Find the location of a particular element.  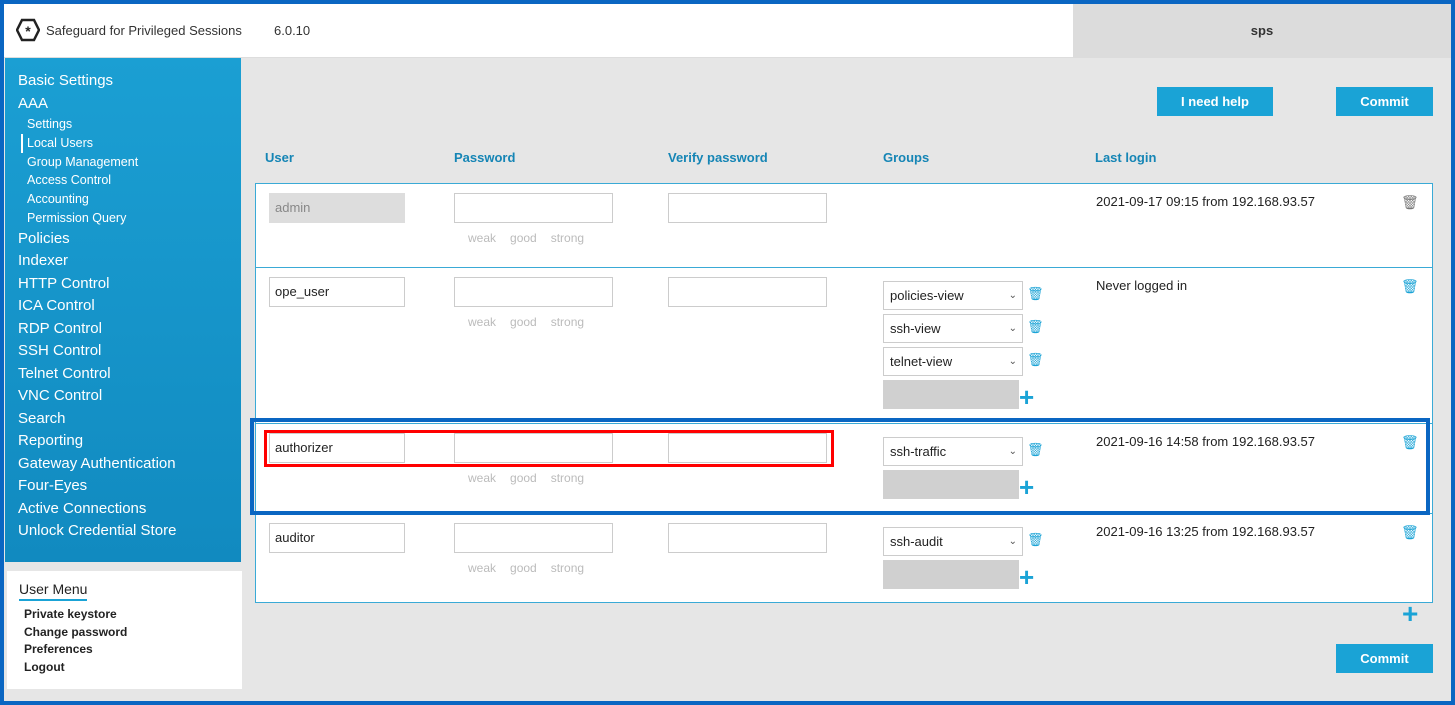

user-menu-preferences: Preferences is located at coordinates (58, 649).